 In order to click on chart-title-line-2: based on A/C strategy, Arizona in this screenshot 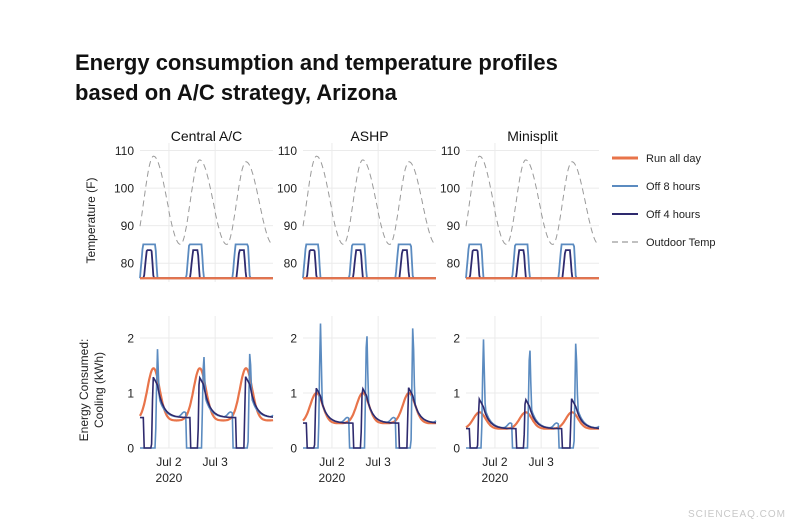, I will do `click(236, 92)`.